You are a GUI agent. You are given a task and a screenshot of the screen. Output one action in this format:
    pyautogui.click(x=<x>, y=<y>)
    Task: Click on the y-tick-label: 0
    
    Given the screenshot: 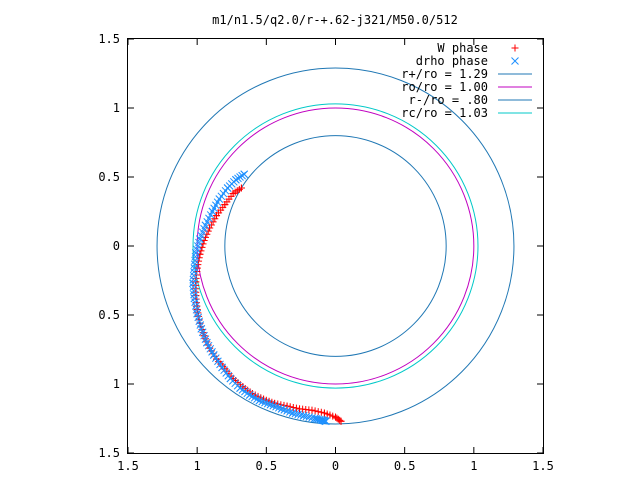 What is the action you would take?
    pyautogui.click(x=116, y=246)
    